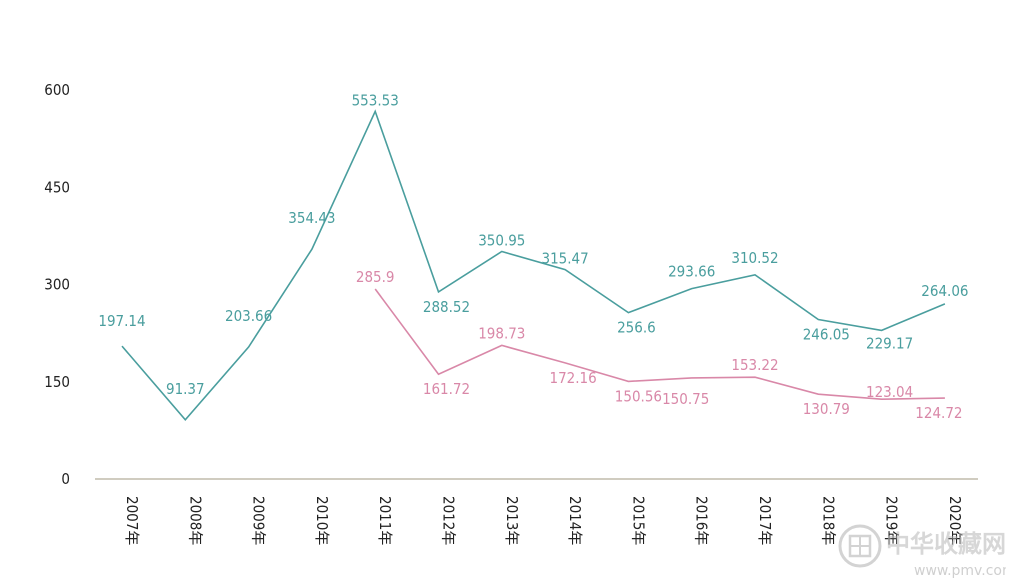  What do you see at coordinates (446, 307) in the screenshot?
I see `data-label: 288.52` at bounding box center [446, 307].